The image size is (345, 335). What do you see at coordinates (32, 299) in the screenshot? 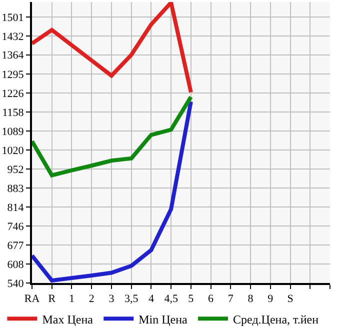
I see `x-tick-label: RA` at bounding box center [32, 299].